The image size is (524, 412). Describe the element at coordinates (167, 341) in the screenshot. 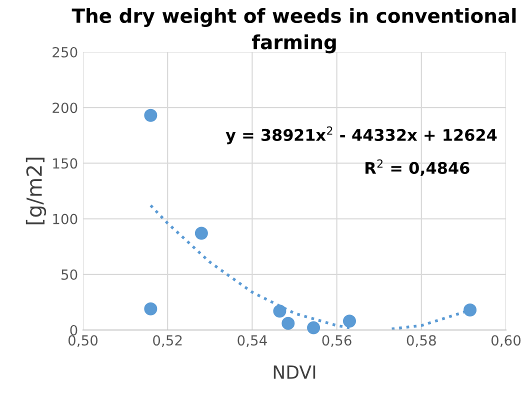

I see `x-tick-label: 0,52` at that location.